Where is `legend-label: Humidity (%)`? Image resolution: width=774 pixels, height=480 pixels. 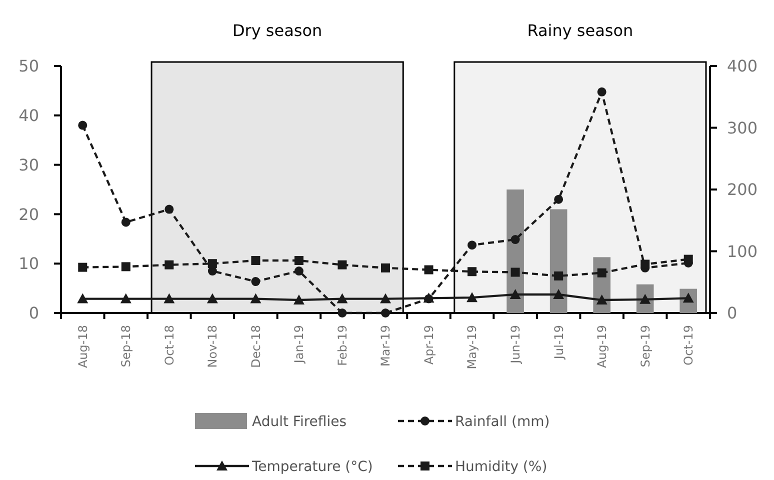
legend-label: Humidity (%) is located at coordinates (501, 466).